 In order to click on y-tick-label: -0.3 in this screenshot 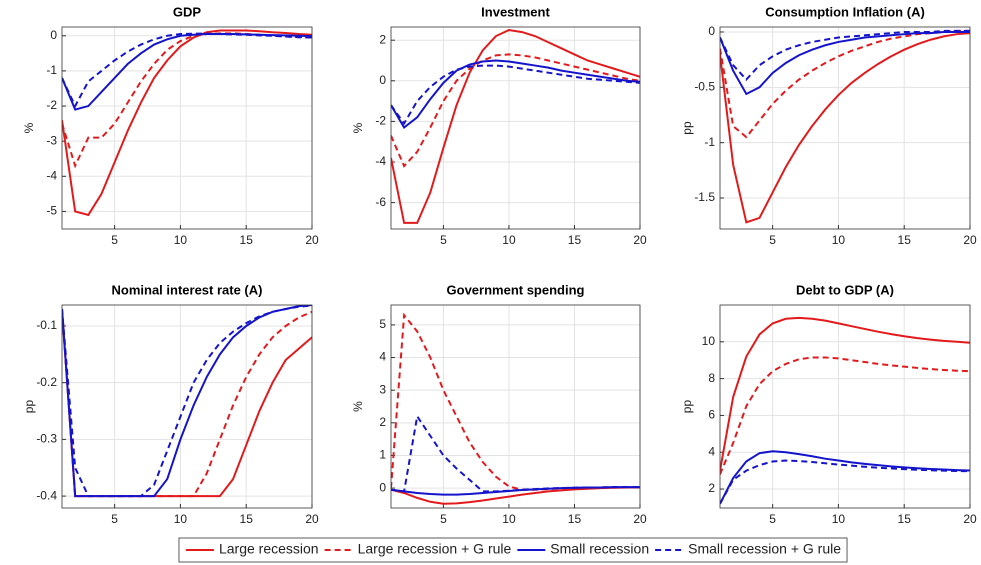, I will do `click(46, 439)`.